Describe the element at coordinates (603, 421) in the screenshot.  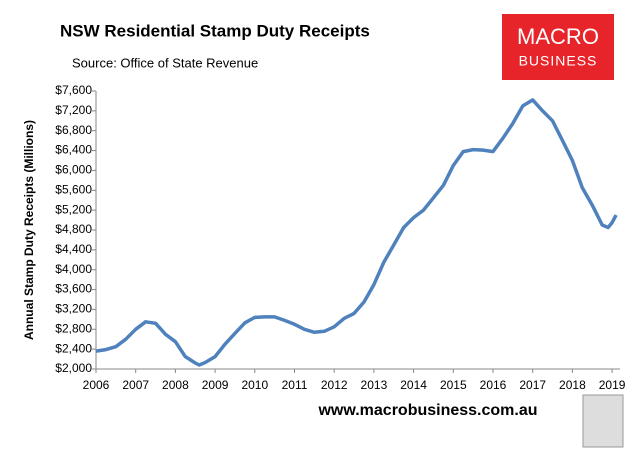
I see `logo-image` at that location.